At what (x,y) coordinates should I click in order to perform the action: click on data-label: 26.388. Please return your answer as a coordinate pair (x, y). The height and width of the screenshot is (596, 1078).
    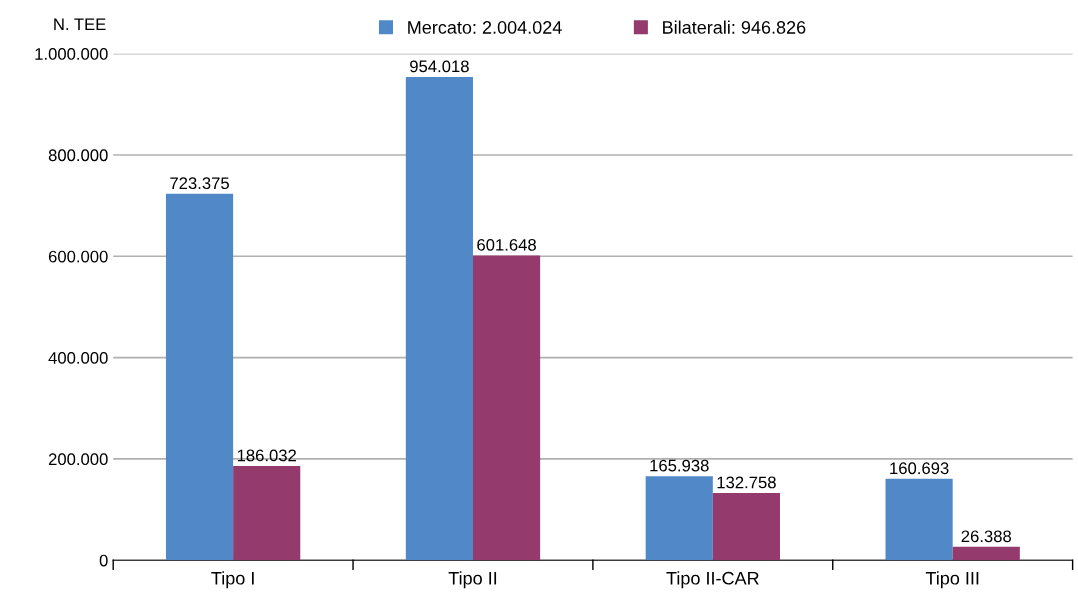
    Looking at the image, I should click on (986, 536).